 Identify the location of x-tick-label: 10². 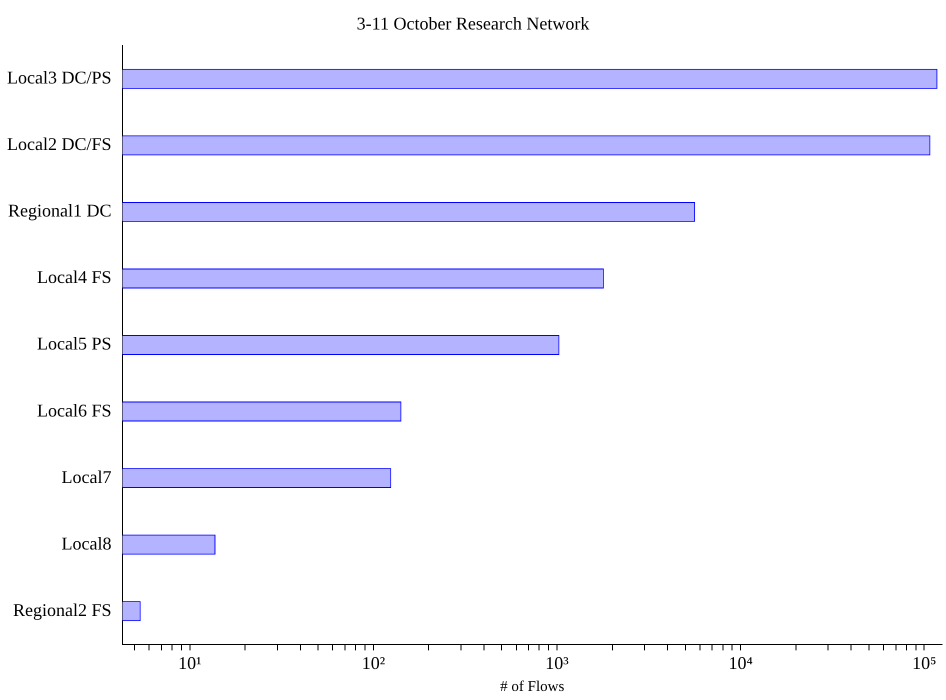
(374, 662).